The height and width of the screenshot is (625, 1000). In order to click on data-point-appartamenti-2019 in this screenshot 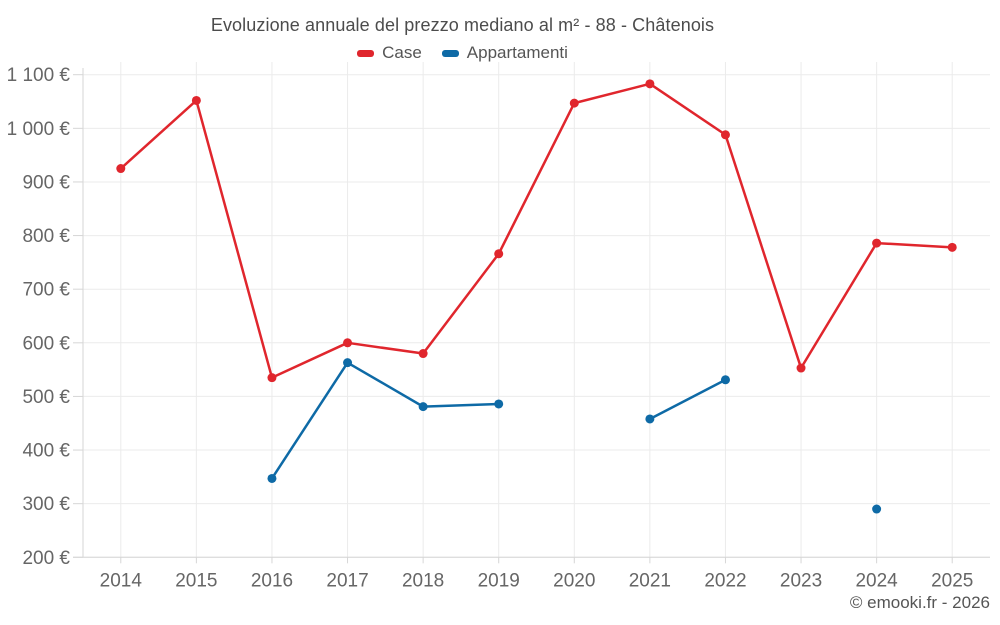, I will do `click(499, 404)`.